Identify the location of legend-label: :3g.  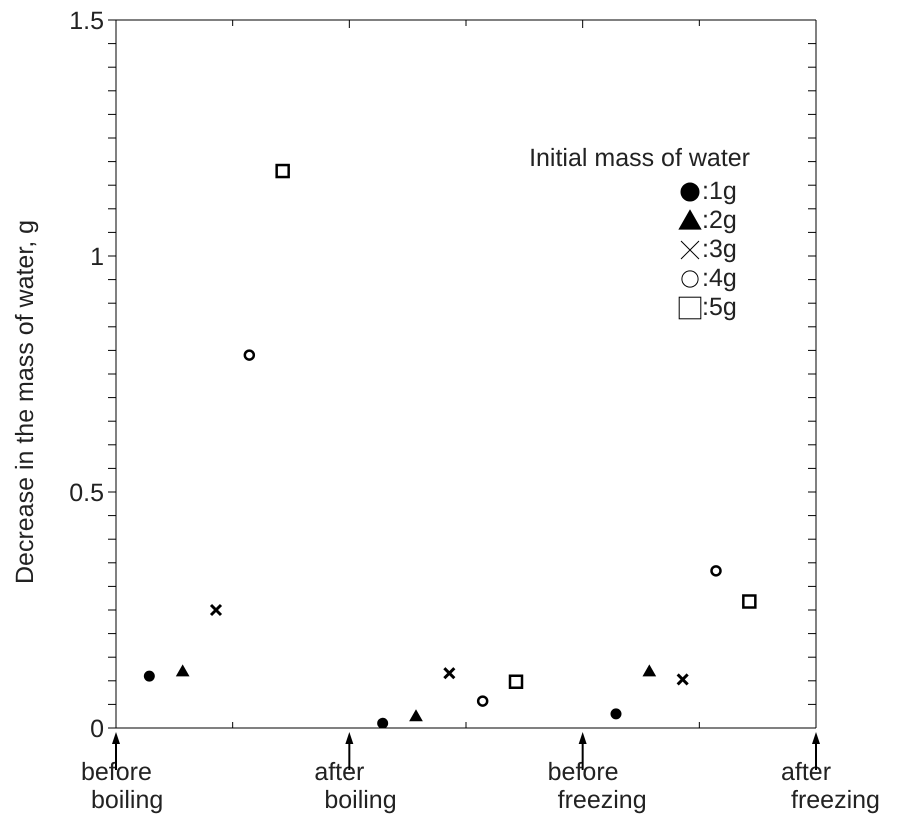
(720, 249).